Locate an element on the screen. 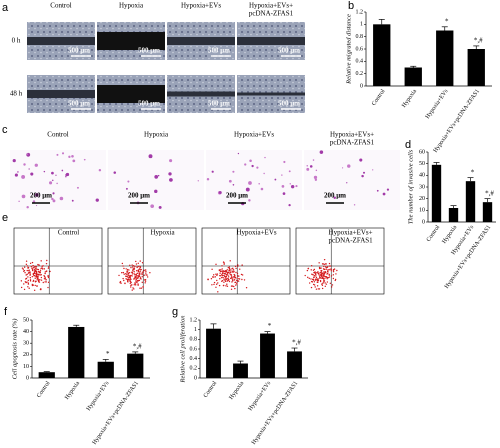 This screenshot has width=500, height=448. scale-bar-label: 200 μm is located at coordinates (139, 196).